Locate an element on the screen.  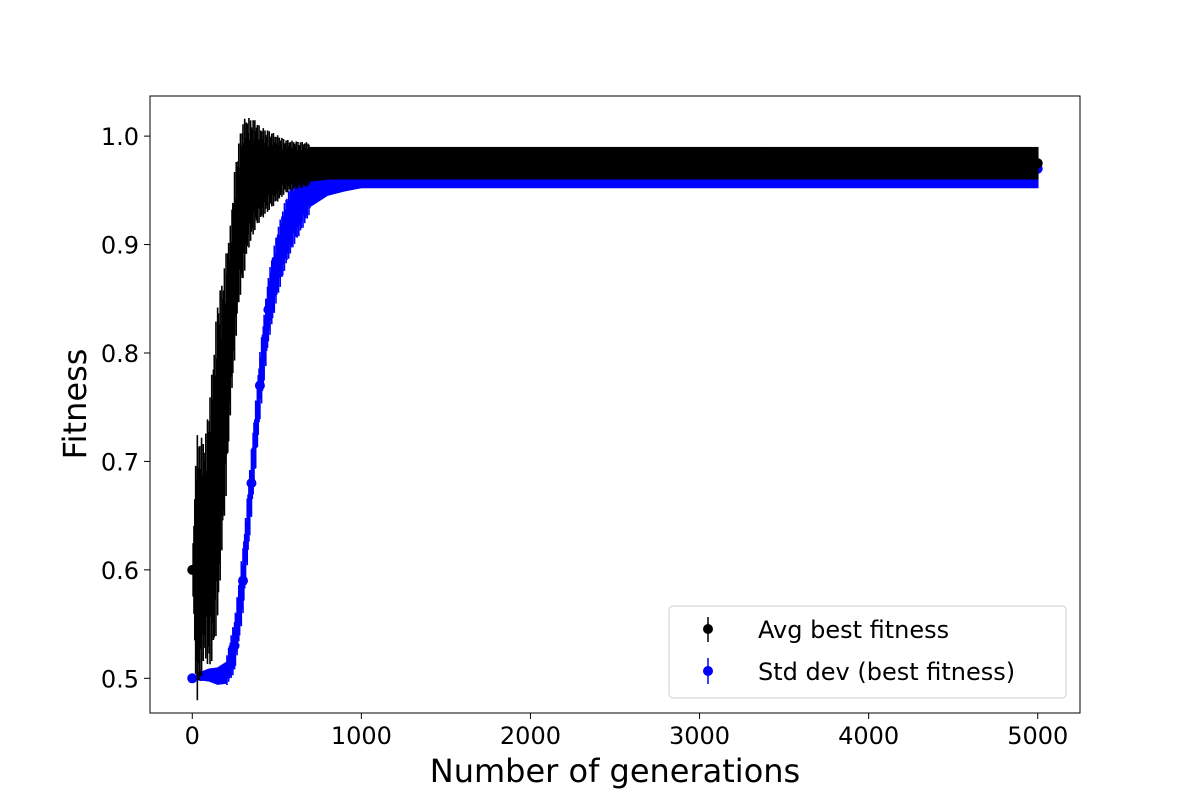
x-tick-label: 1000 is located at coordinates (361, 736).